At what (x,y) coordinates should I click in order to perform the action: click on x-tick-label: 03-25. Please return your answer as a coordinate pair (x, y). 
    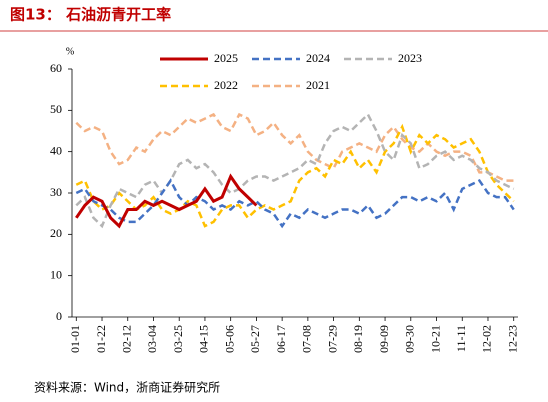
    Looking at the image, I should click on (178, 339).